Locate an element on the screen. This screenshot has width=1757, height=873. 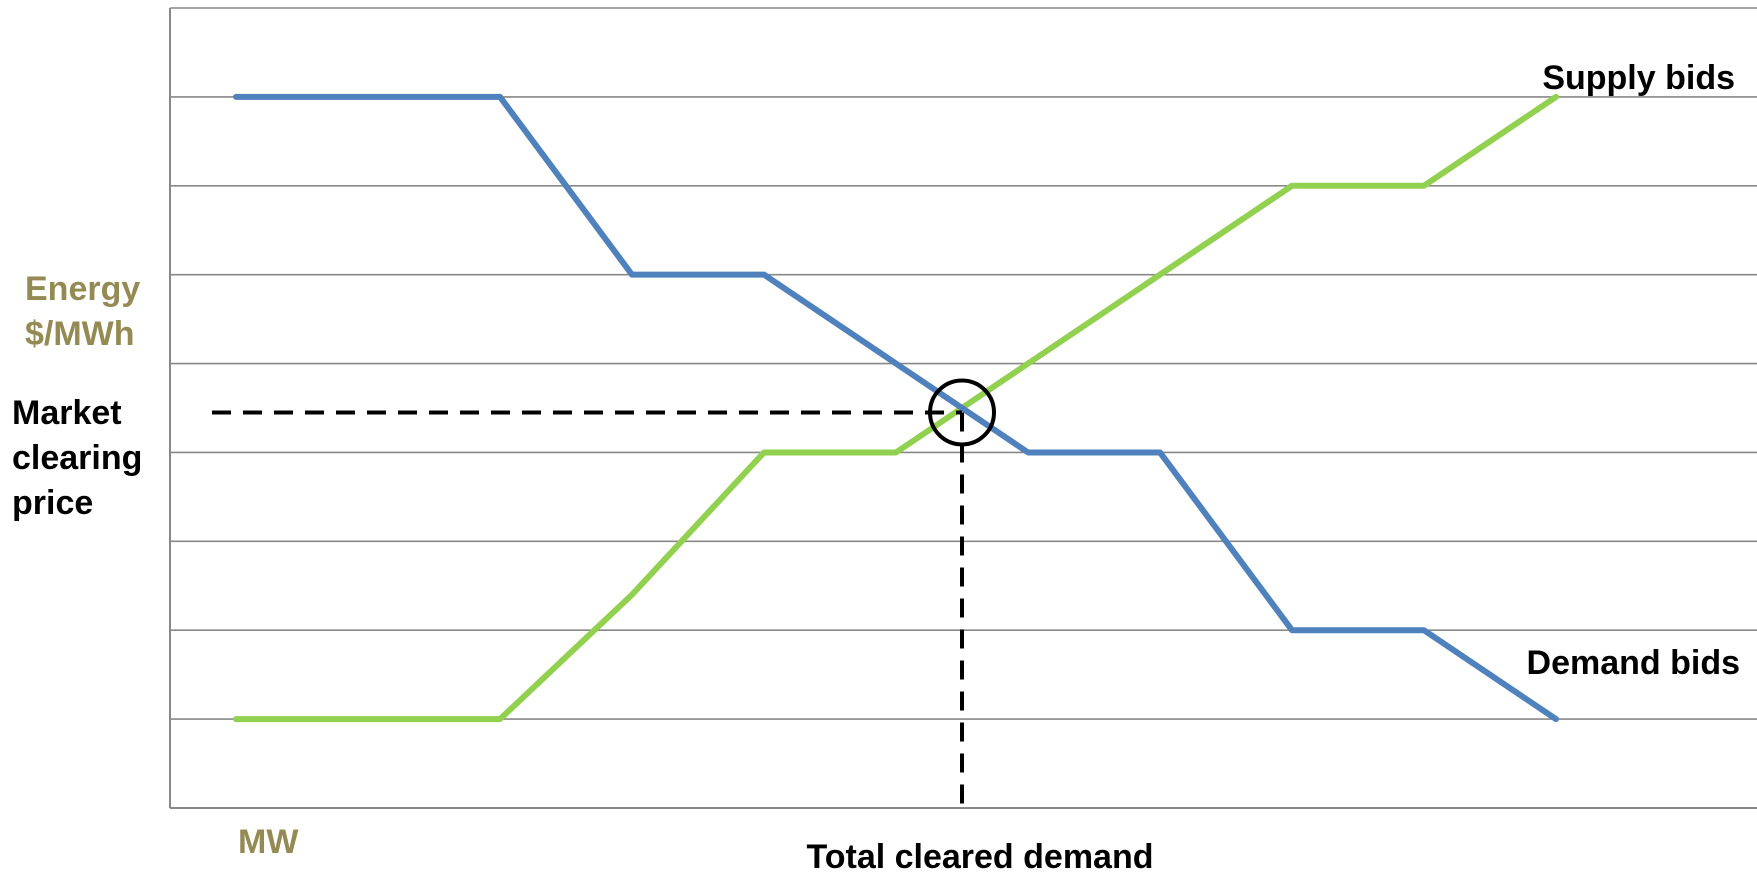
clearing-price-label-line-3: price is located at coordinates (52, 503).